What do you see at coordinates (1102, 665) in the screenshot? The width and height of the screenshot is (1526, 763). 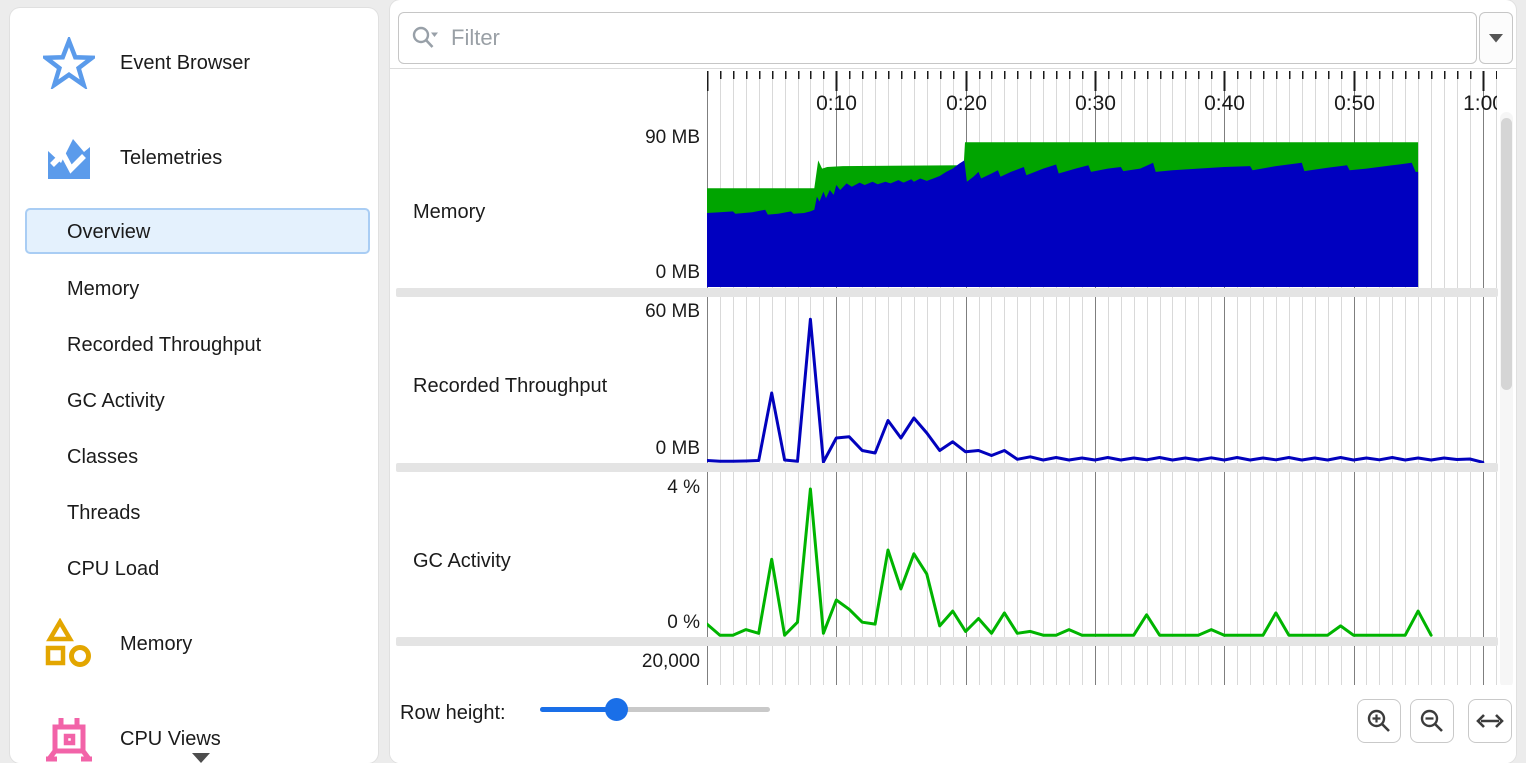 I see `classes-chart` at bounding box center [1102, 665].